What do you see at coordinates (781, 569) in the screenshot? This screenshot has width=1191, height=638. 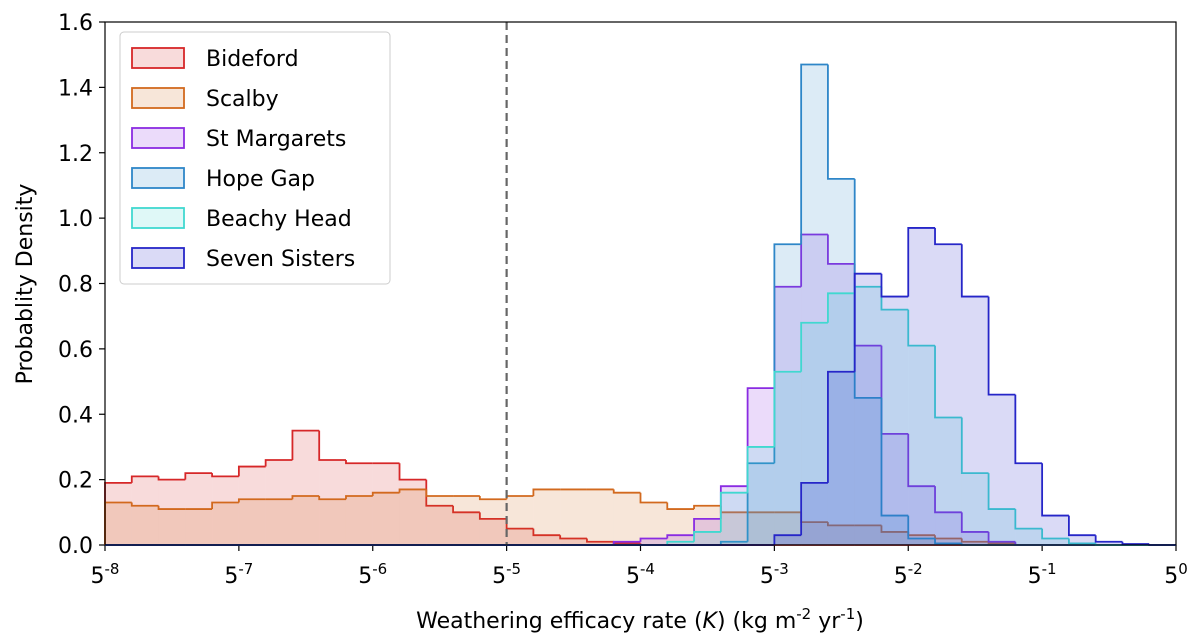 I see `x-tick-exponent: -3` at bounding box center [781, 569].